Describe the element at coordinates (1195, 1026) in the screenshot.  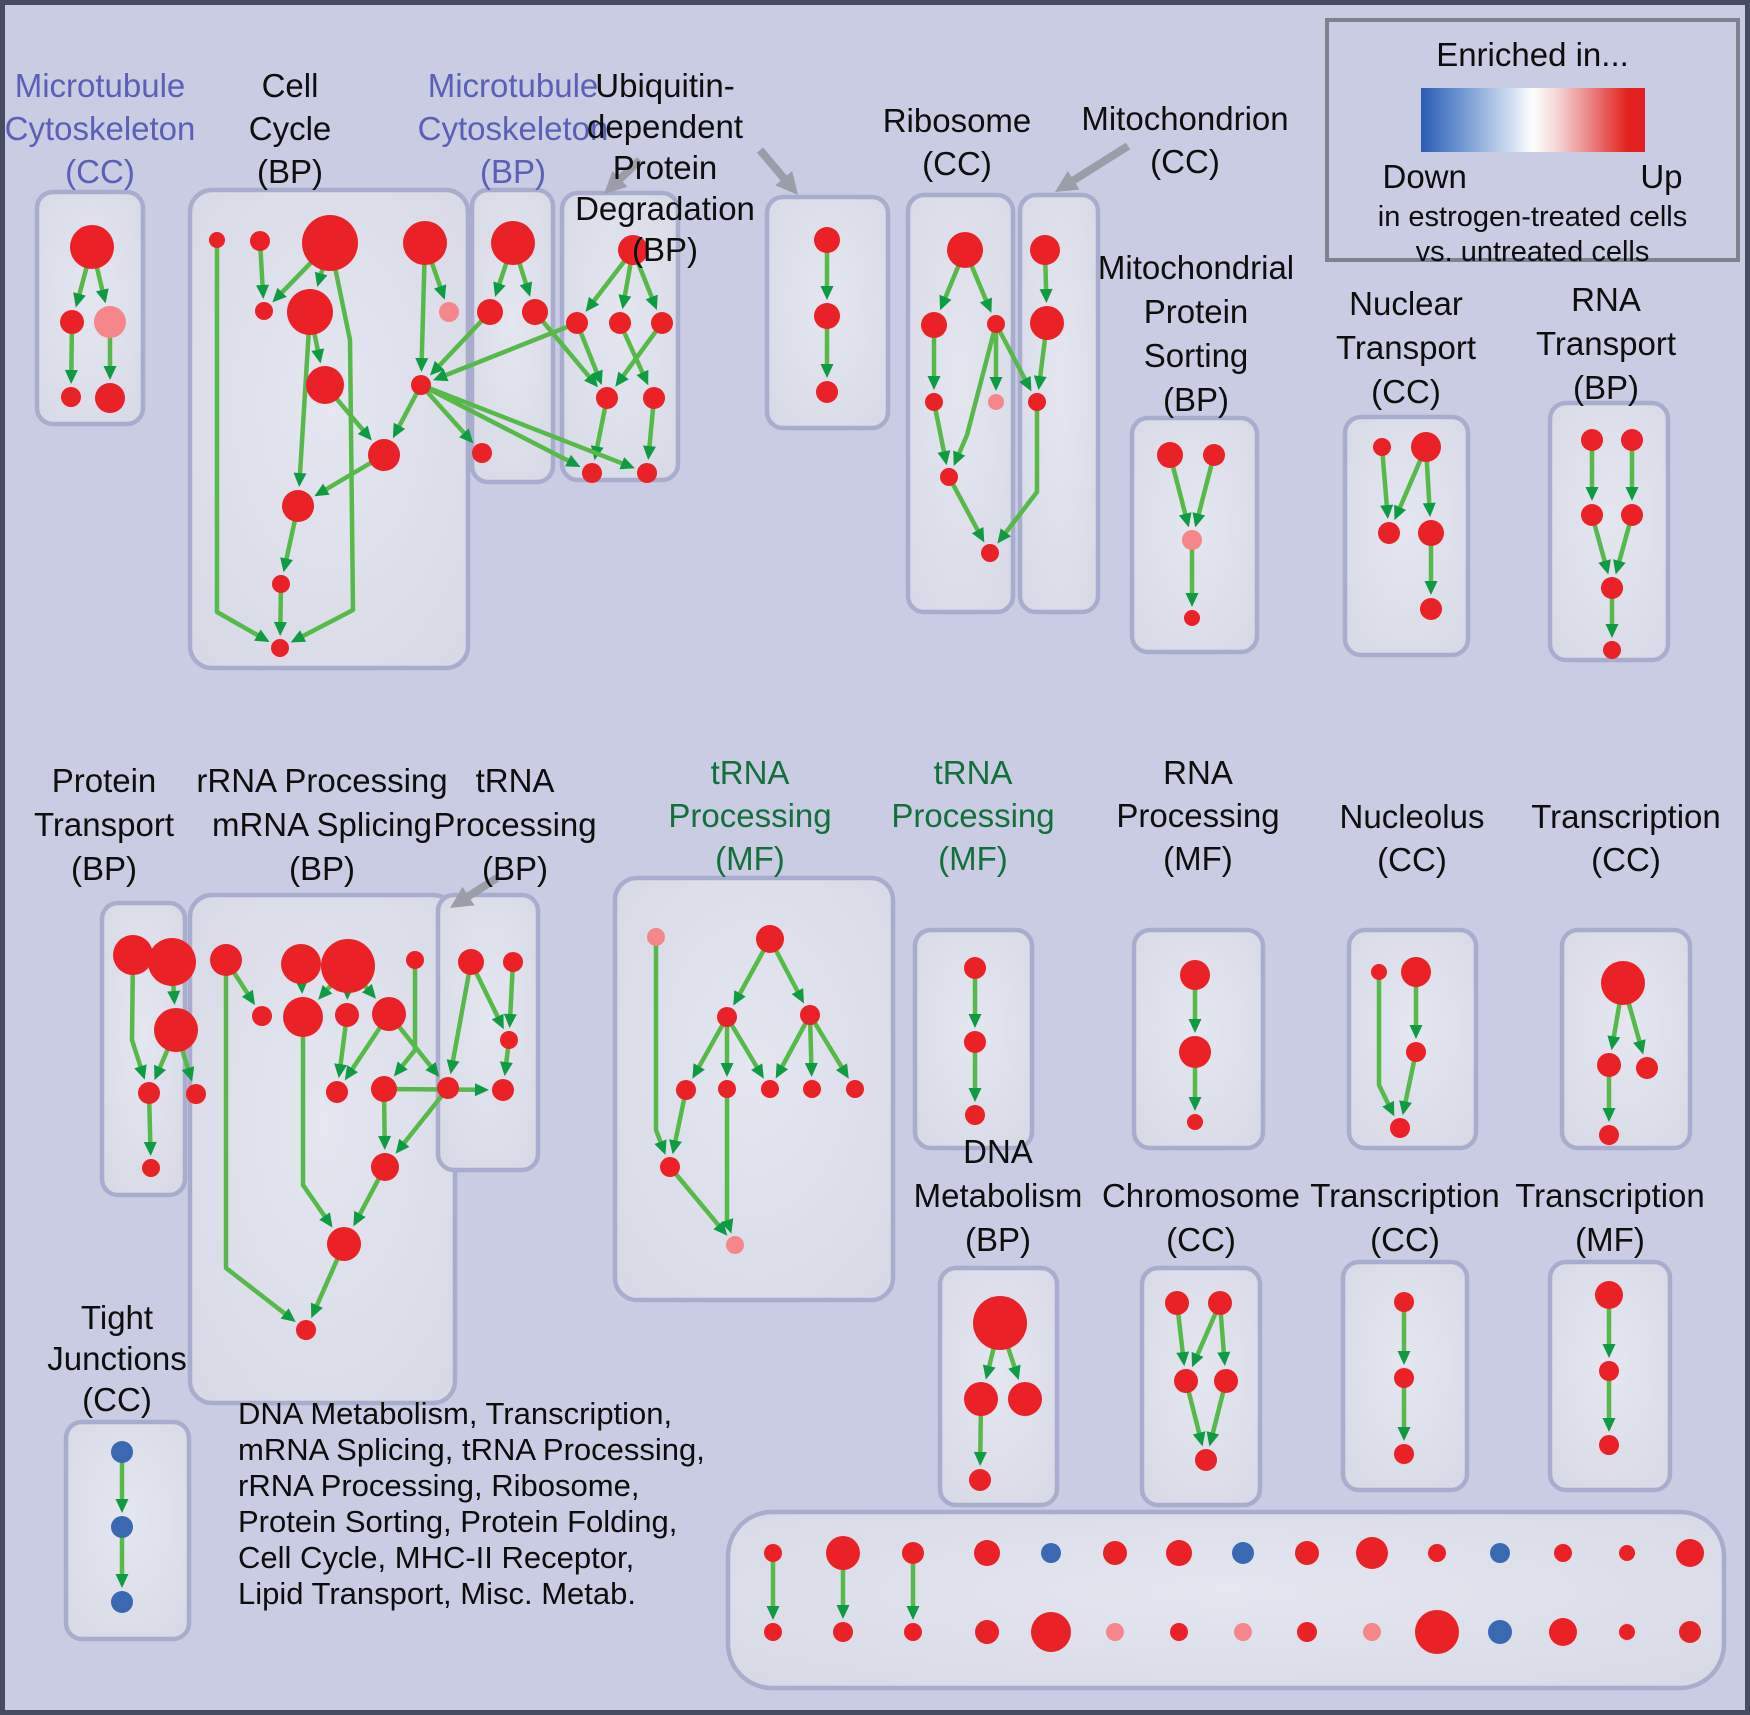
I see `edge-rna_mf-n1-n2-head` at that location.